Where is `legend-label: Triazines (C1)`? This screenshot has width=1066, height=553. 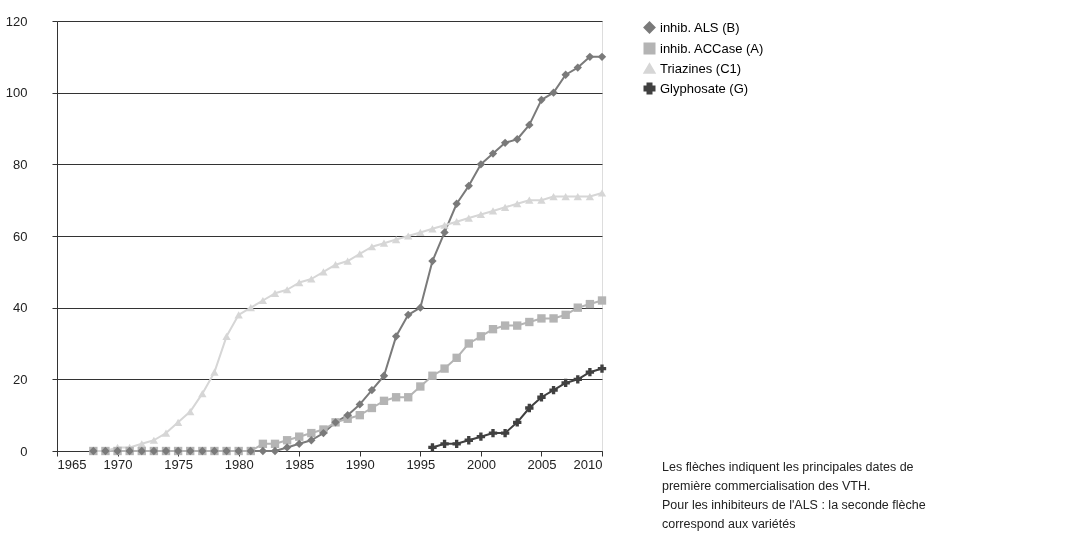
legend-label: Triazines (C1) is located at coordinates (701, 68).